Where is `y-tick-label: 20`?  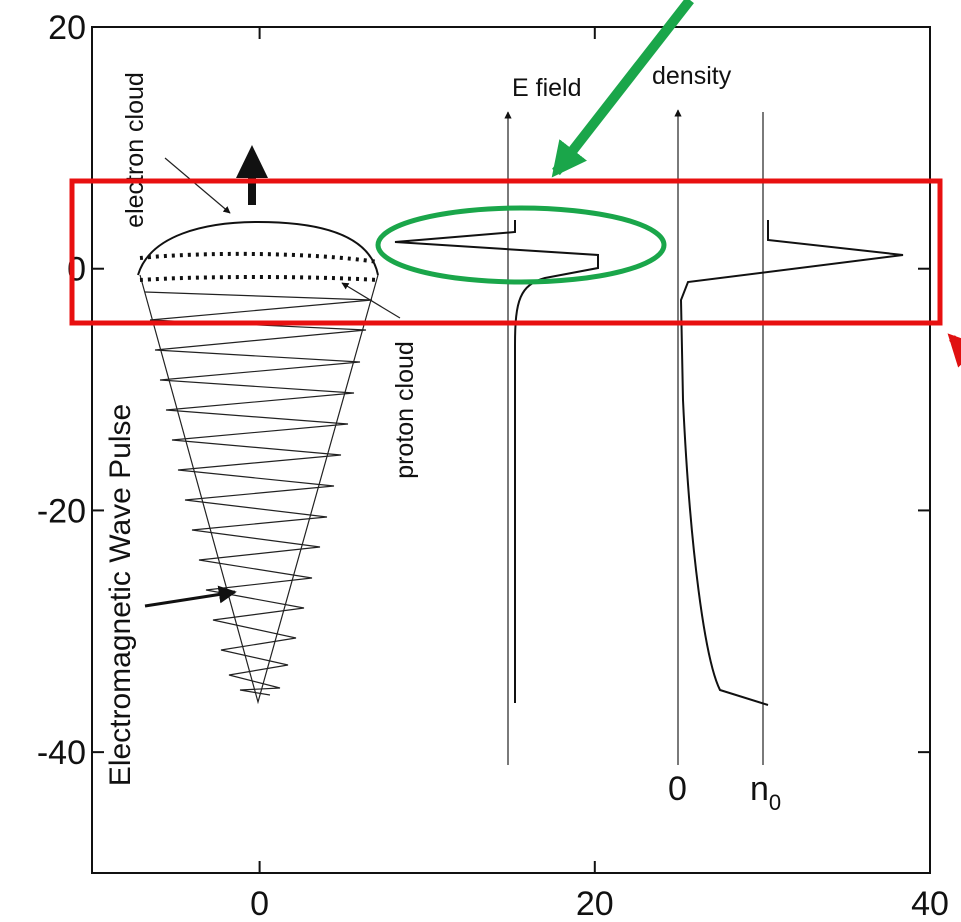 y-tick-label: 20 is located at coordinates (67, 28).